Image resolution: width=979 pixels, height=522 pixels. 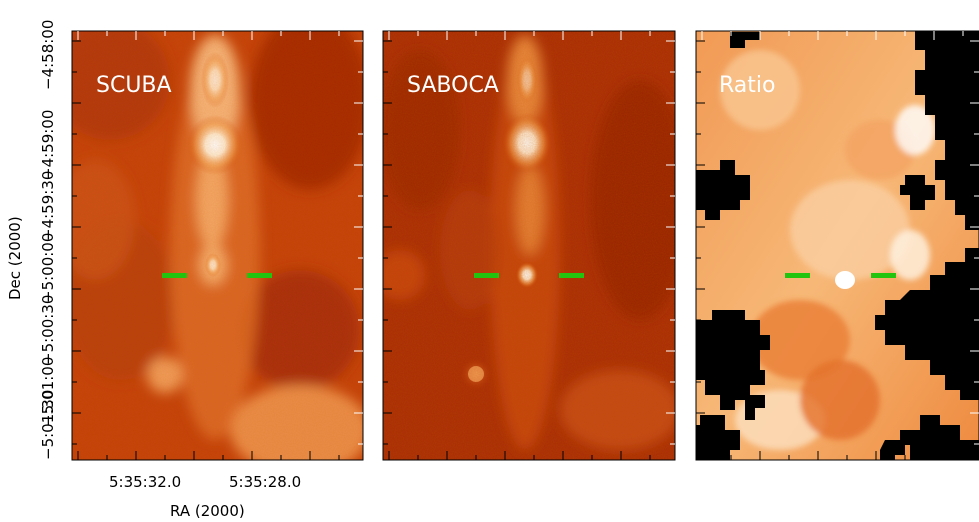 I want to click on x-tick-label: 5:35:32.0, so click(x=145, y=482).